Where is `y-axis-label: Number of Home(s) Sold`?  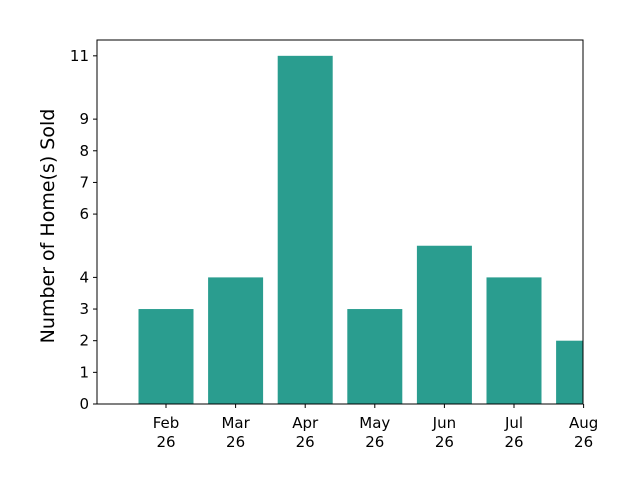 y-axis-label: Number of Home(s) Sold is located at coordinates (48, 226).